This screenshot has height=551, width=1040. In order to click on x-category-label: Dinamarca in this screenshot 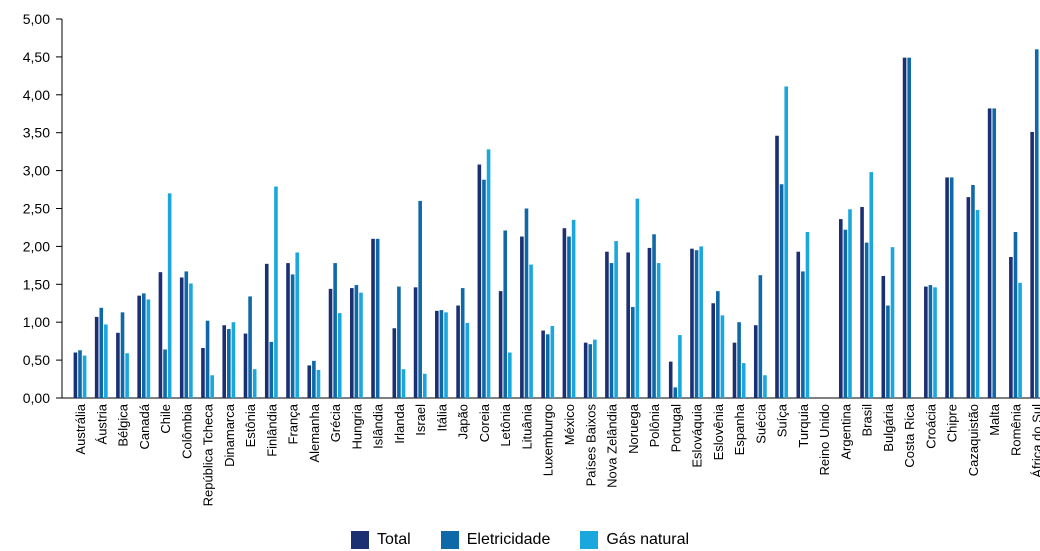, I will do `click(229, 435)`.